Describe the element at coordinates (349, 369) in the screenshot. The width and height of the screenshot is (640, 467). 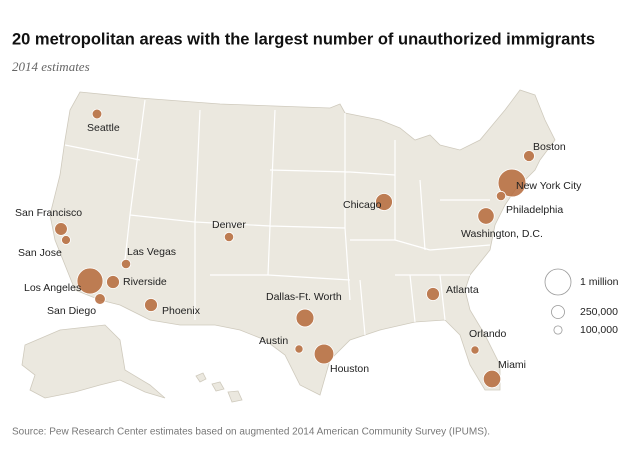
I see `city-label: Houston` at that location.